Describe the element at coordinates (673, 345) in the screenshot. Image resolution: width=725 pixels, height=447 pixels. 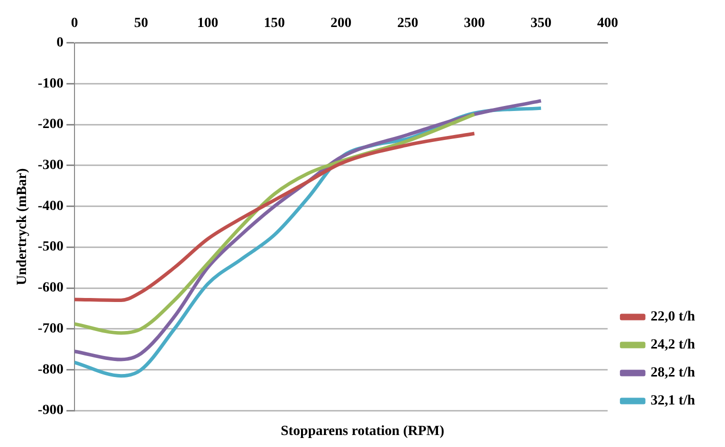
I see `legend-label: 24,2 t/h` at that location.